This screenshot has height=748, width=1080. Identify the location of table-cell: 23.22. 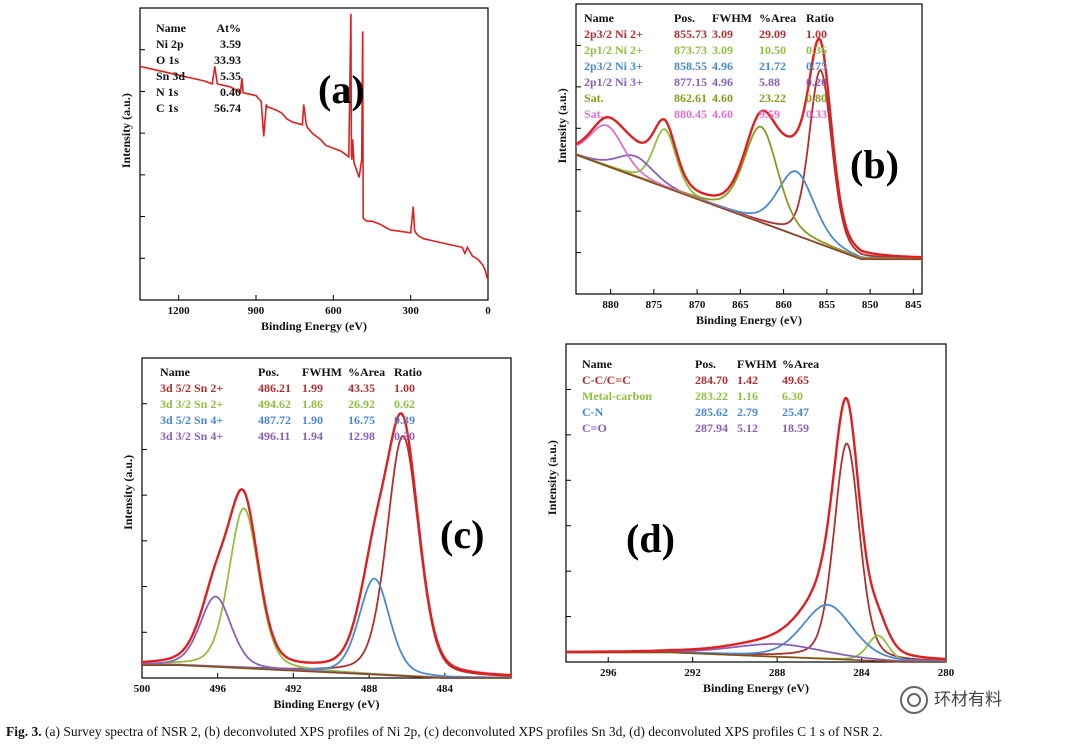
(772, 98).